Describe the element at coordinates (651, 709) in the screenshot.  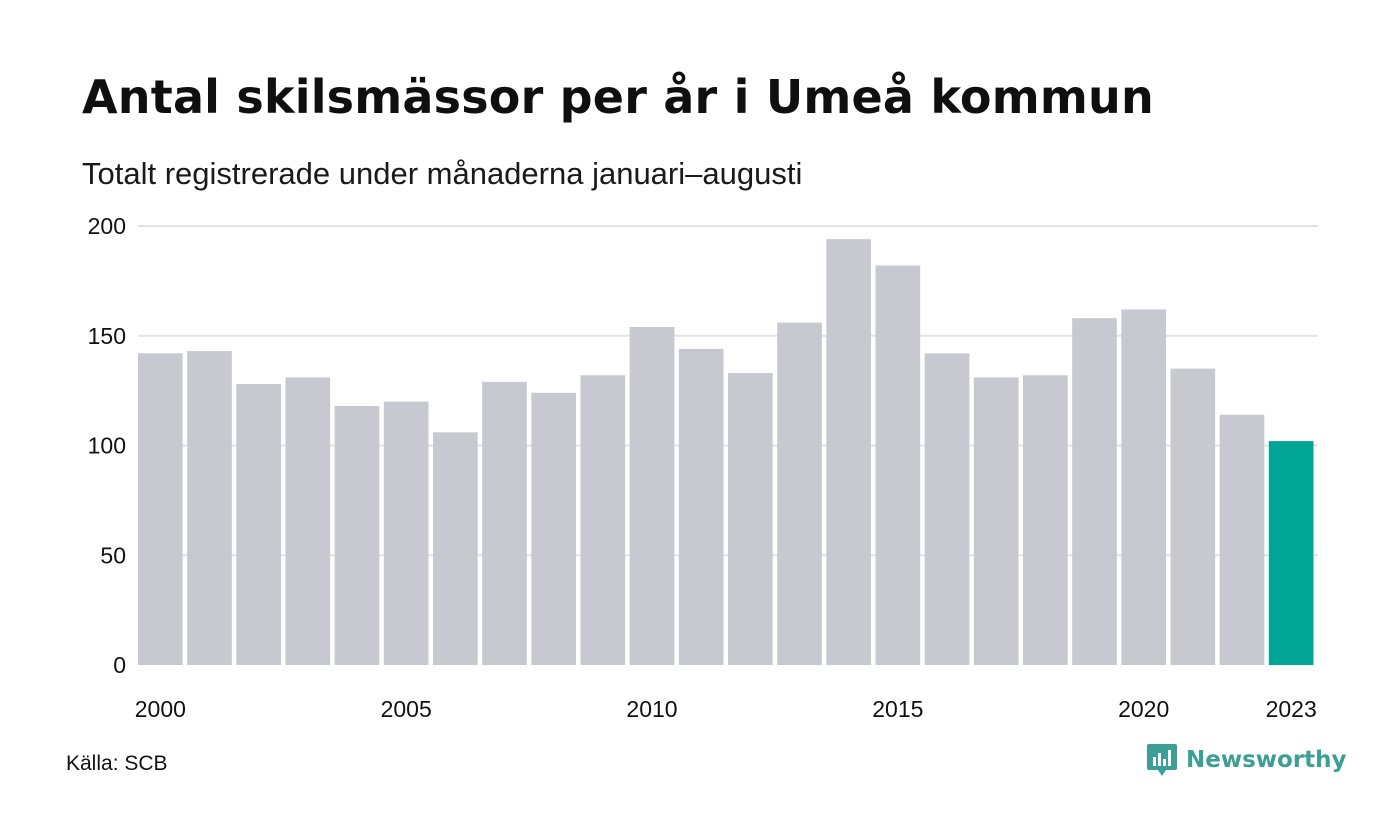
I see `x-tick-label: 2010` at that location.